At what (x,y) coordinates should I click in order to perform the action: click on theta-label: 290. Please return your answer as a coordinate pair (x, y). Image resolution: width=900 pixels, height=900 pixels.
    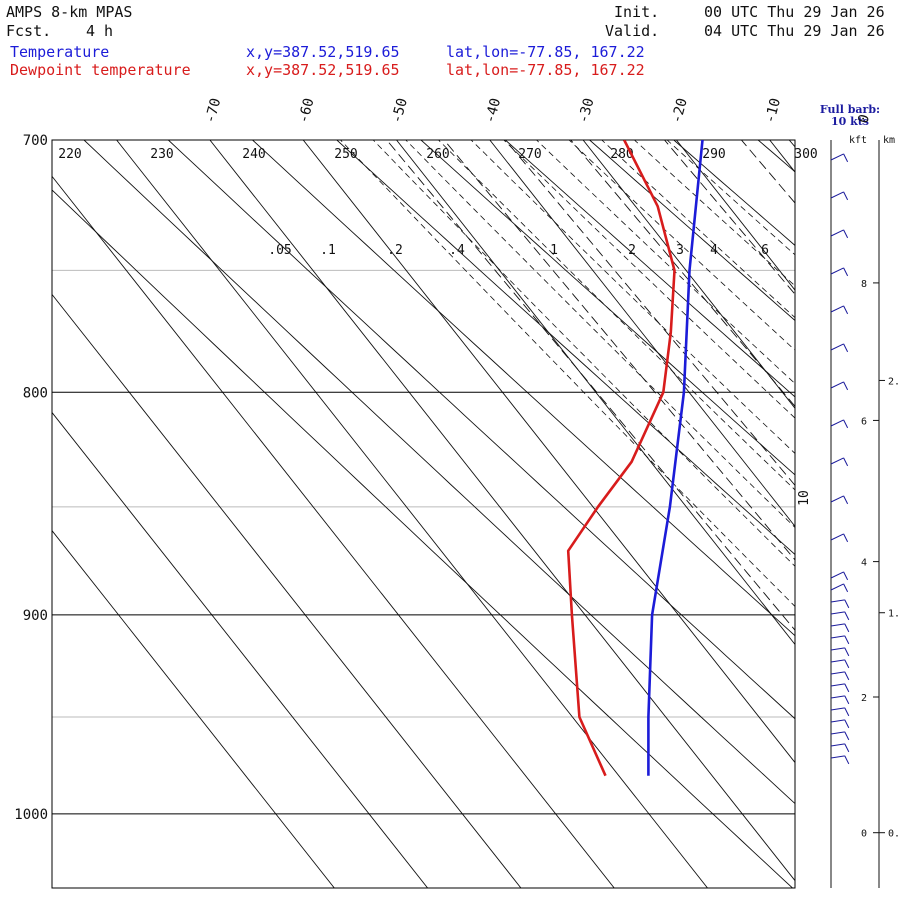
    Looking at the image, I should click on (713, 154).